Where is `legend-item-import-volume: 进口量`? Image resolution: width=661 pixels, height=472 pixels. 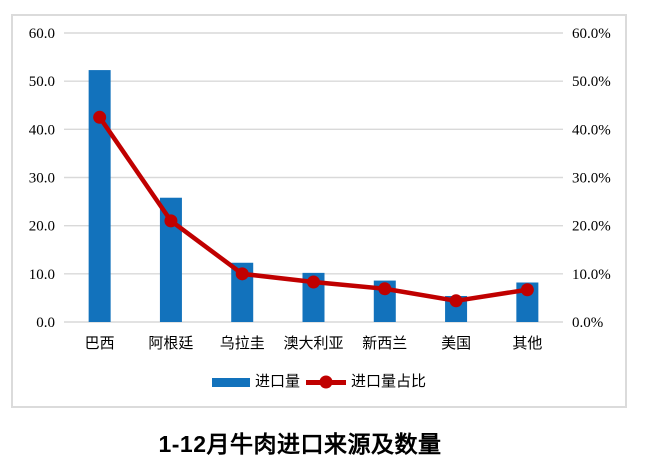
legend-item-import-volume: 进口量 is located at coordinates (255, 382).